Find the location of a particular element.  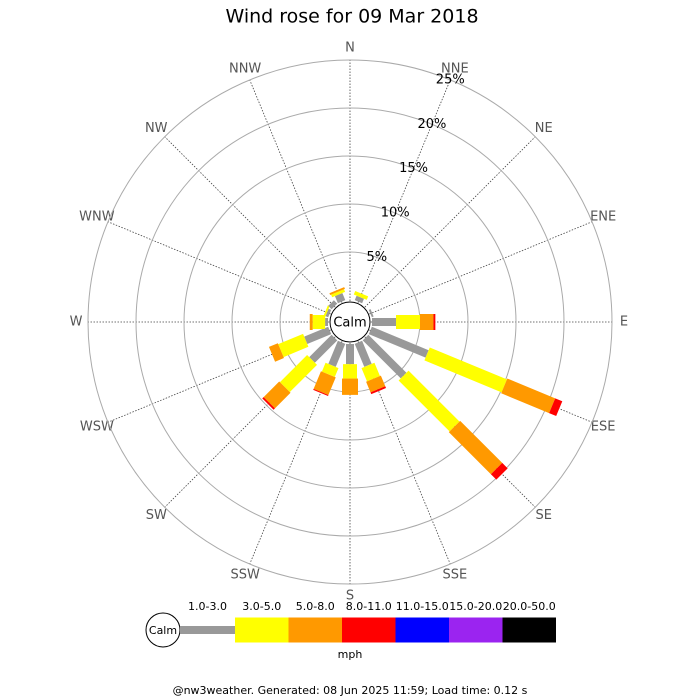

direction-label: SE is located at coordinates (544, 515).